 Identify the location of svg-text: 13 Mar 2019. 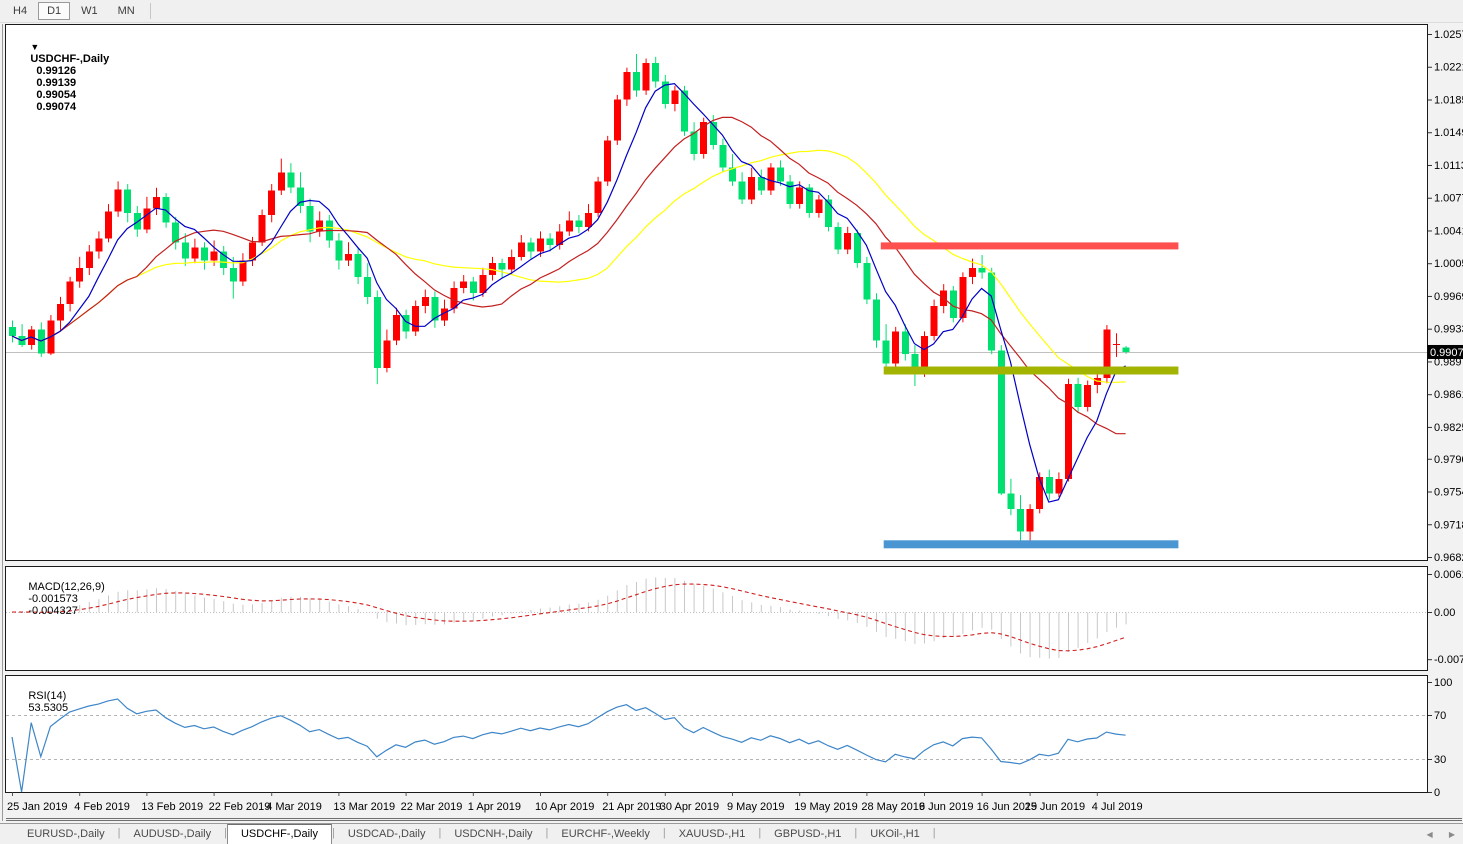
(364, 807).